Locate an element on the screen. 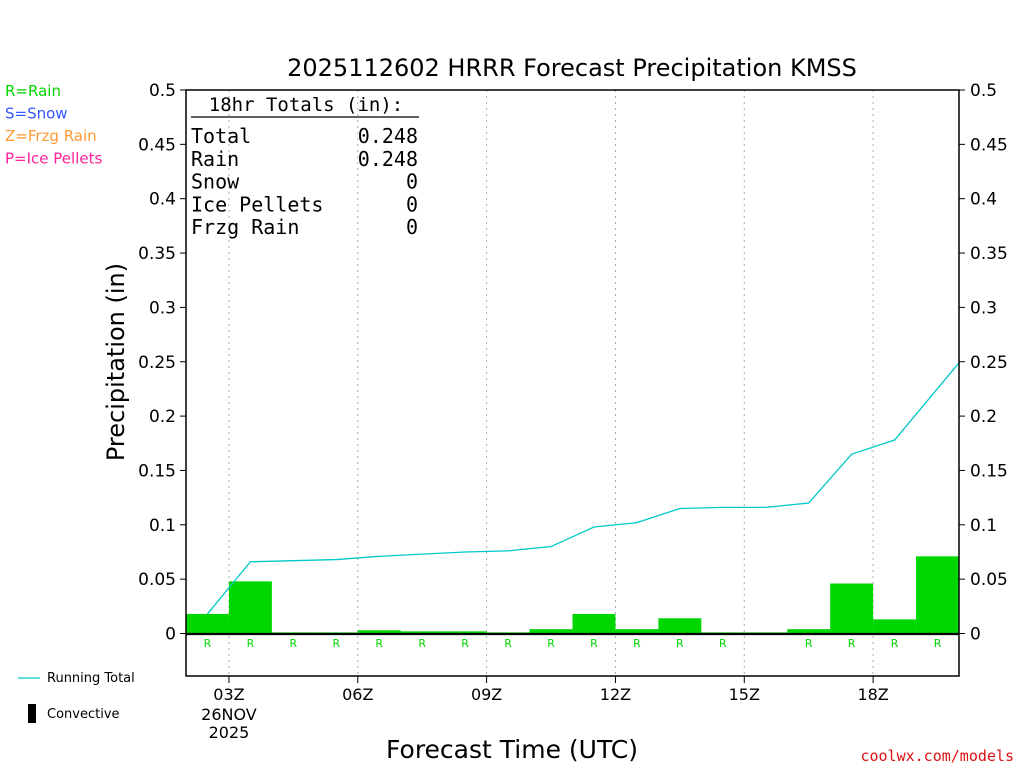 This screenshot has height=768, width=1024. convective-legend-label: Convective is located at coordinates (83, 714).